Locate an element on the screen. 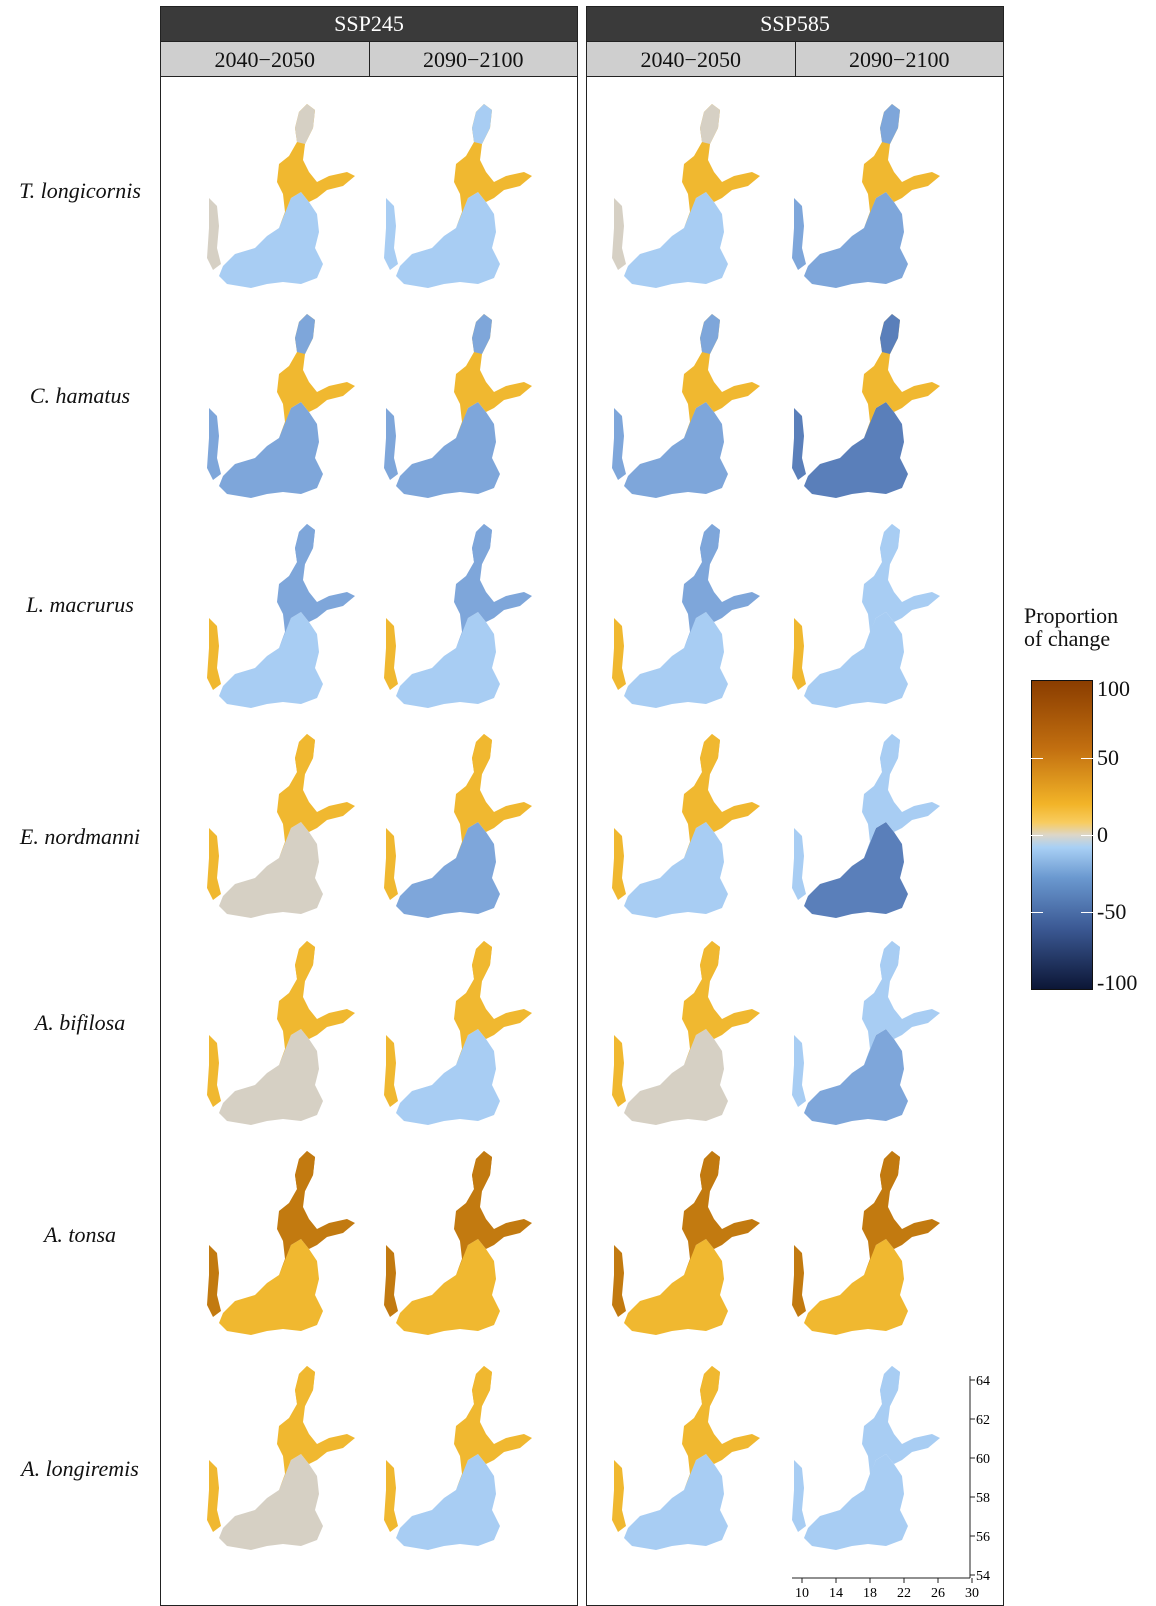  species-label: E. nordmanni is located at coordinates (80, 836).